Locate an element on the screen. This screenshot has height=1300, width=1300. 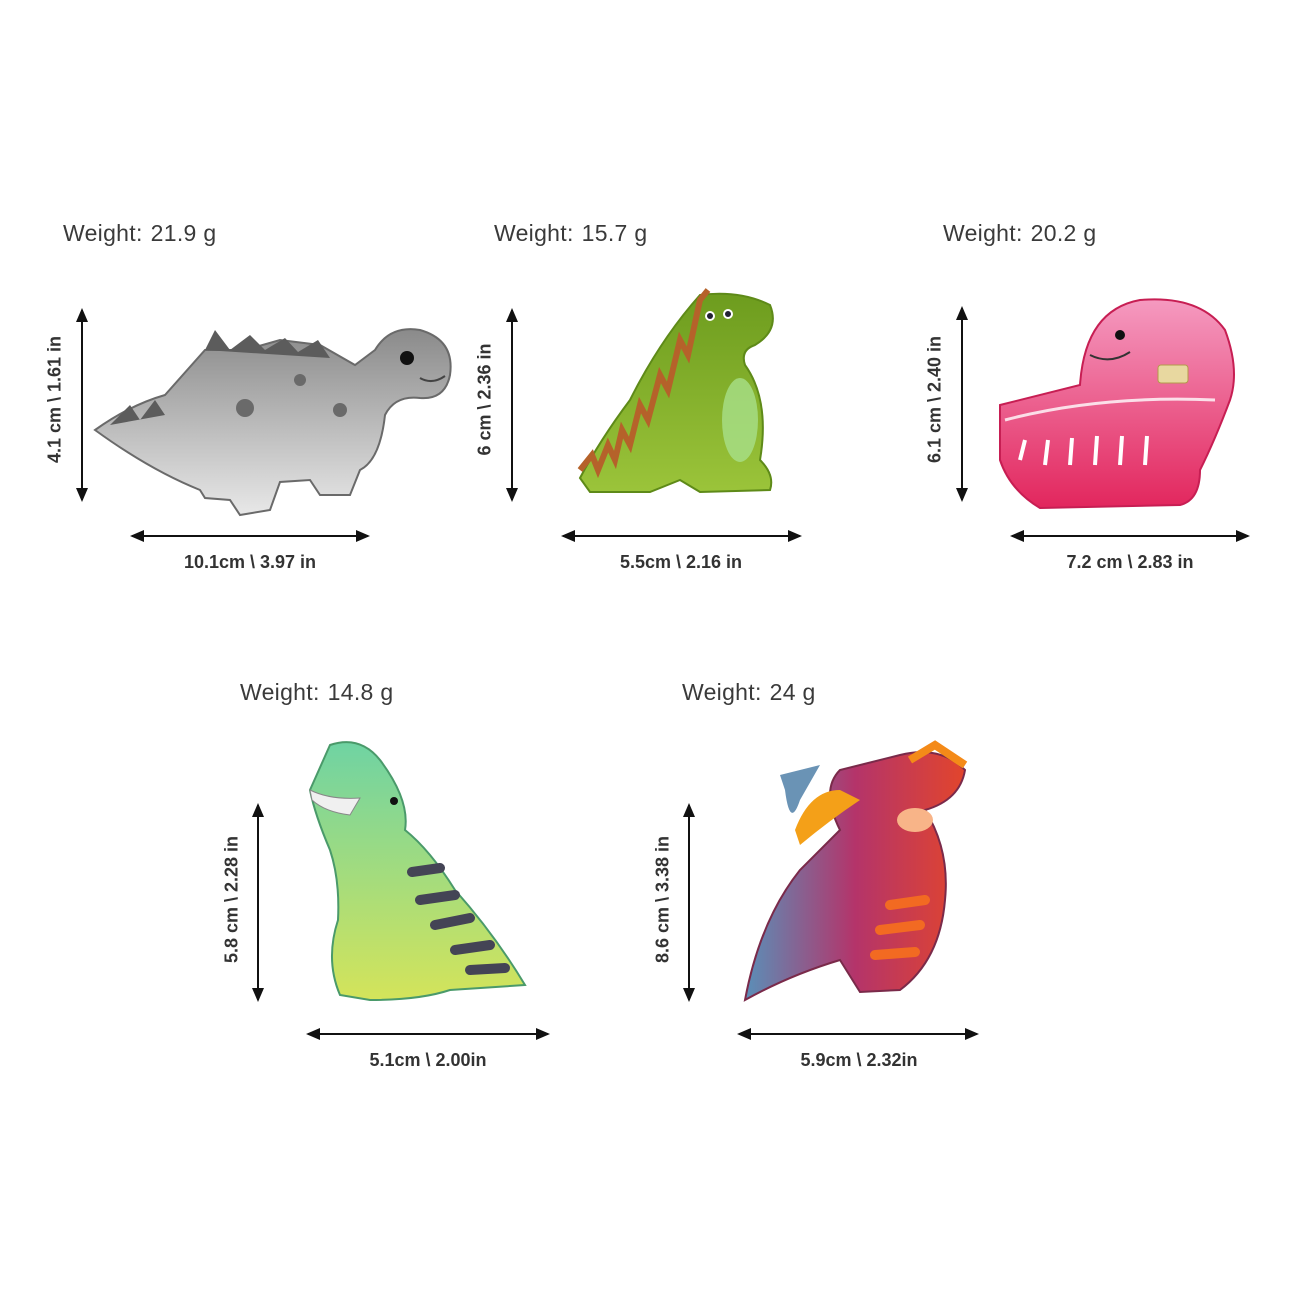
stegosaurus-clip-image is located at coordinates (272, 422).